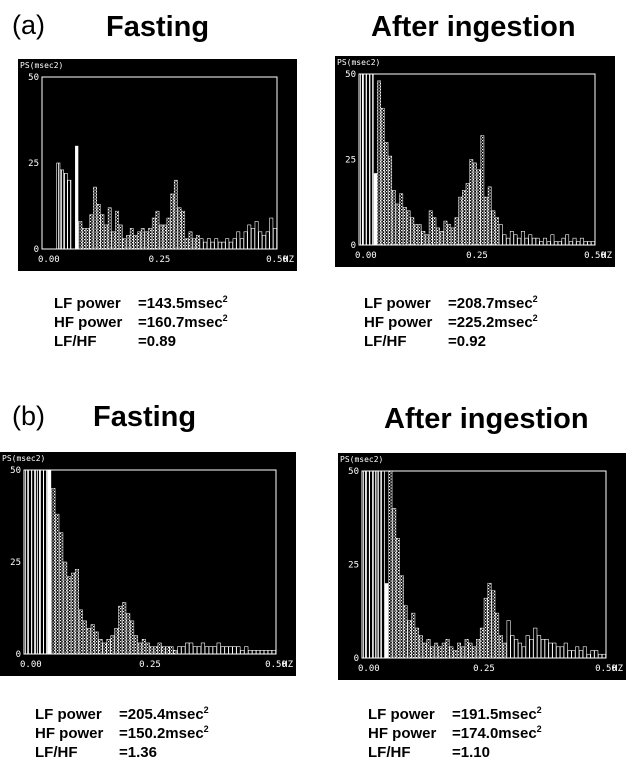 The height and width of the screenshot is (763, 626). I want to click on x-axis-label: HZ, so click(288, 260).